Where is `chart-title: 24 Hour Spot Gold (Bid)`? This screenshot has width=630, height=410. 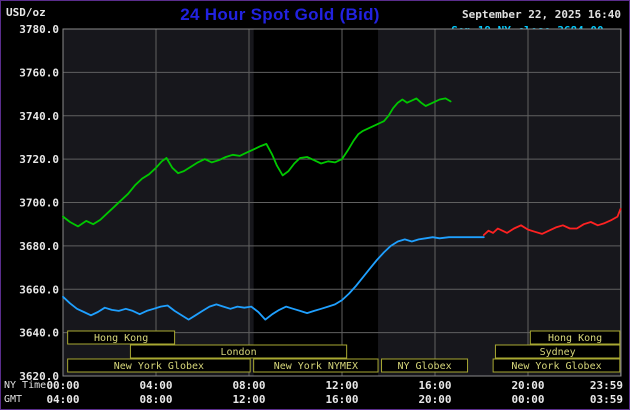
chart-title: 24 Hour Spot Gold (Bid) is located at coordinates (280, 14).